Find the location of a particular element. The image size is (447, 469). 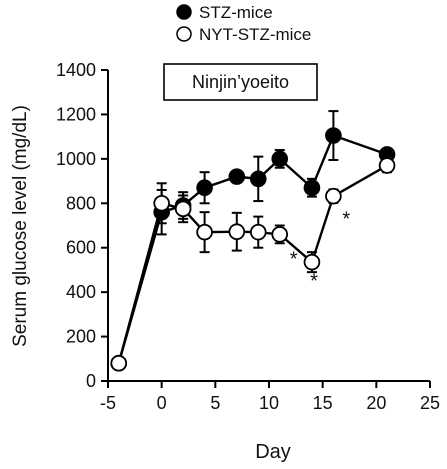

x-tick-label: 20 is located at coordinates (376, 403).